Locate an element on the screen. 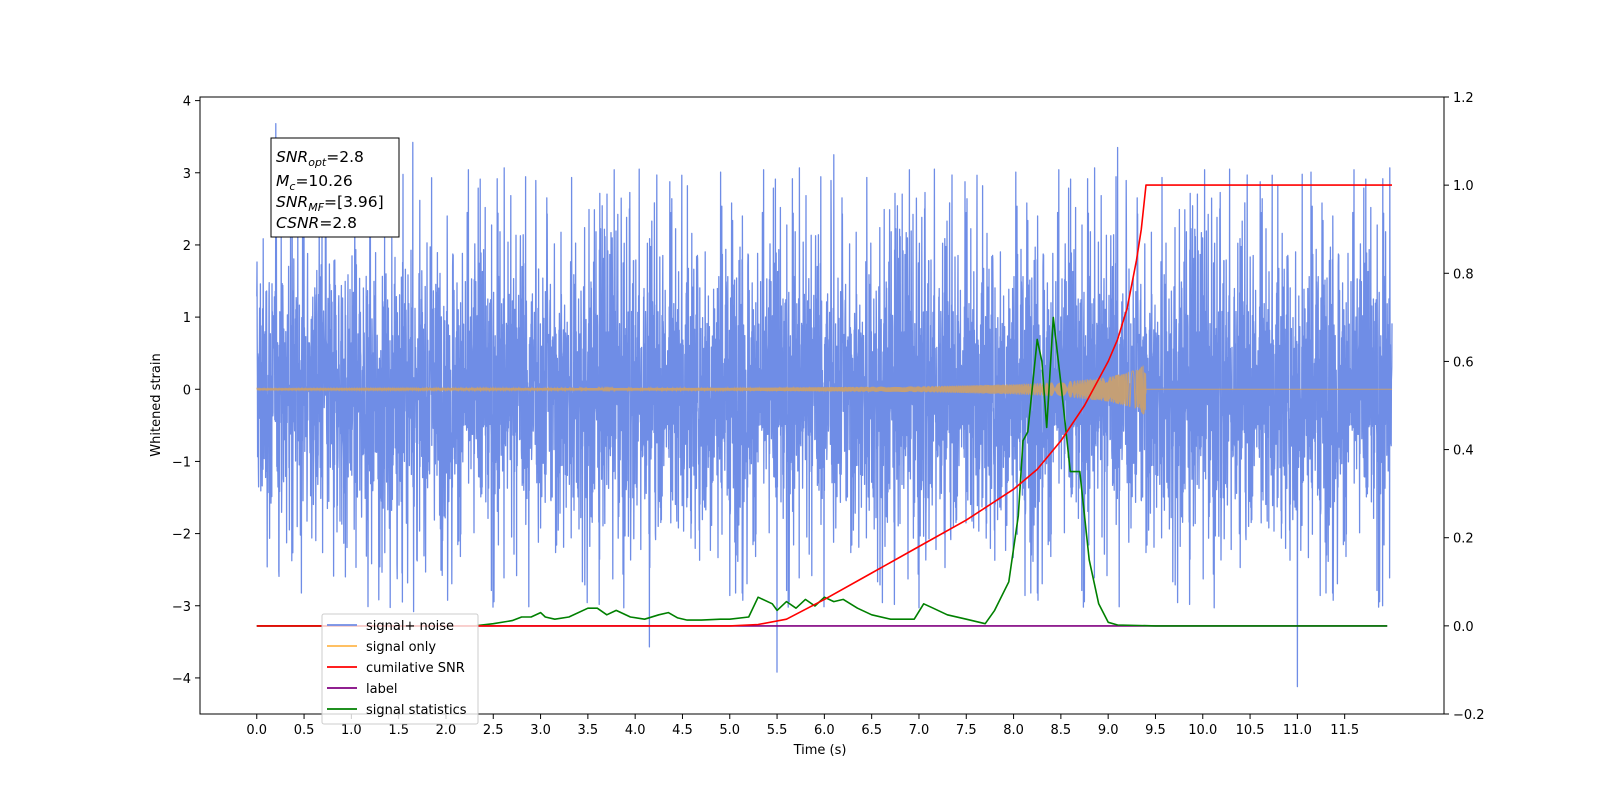  annotation-frame is located at coordinates (335, 187).